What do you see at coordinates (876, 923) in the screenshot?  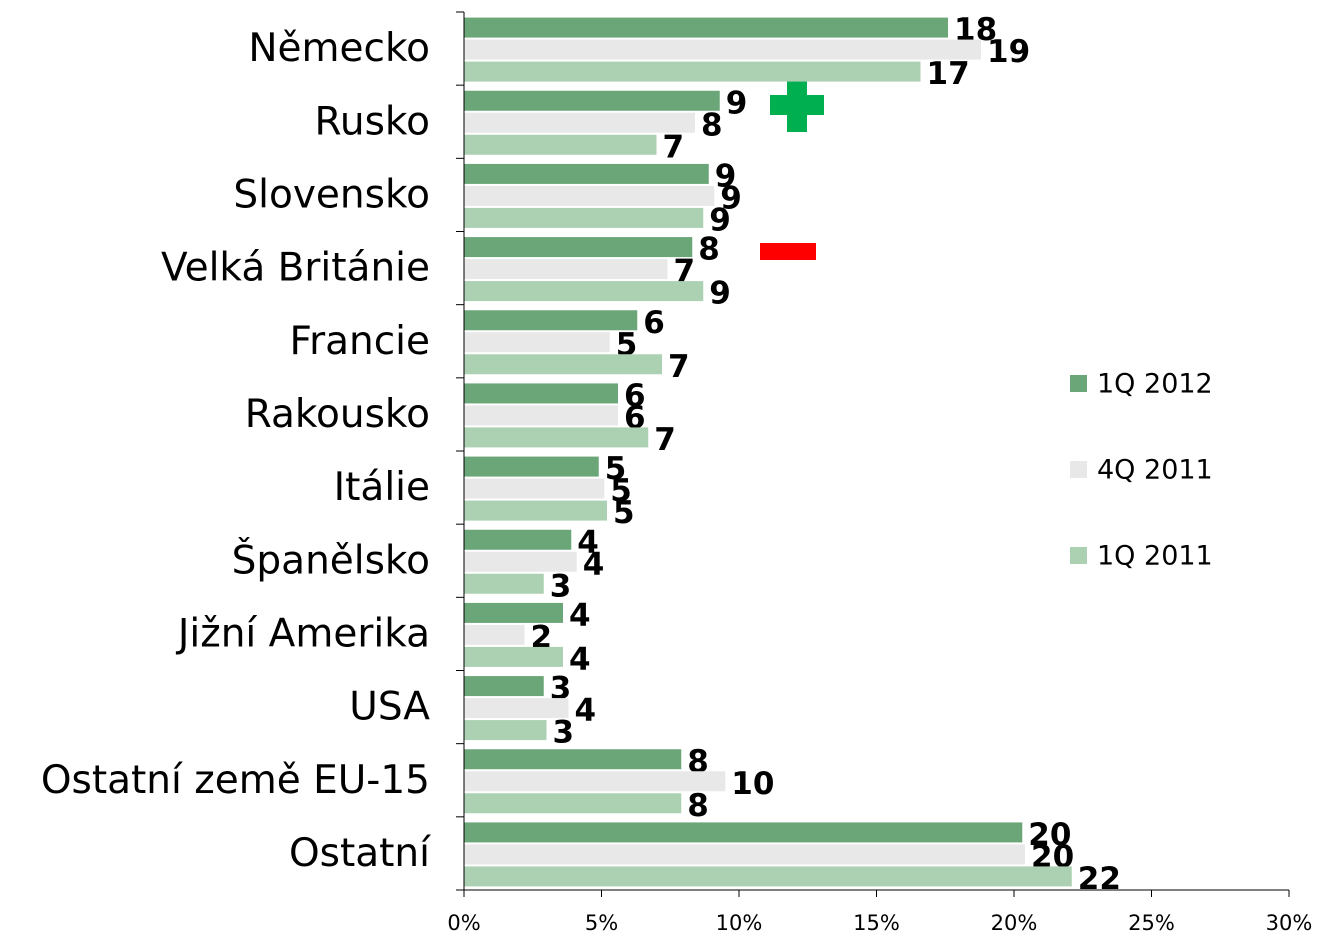 I see `x-tick-label: 15%` at bounding box center [876, 923].